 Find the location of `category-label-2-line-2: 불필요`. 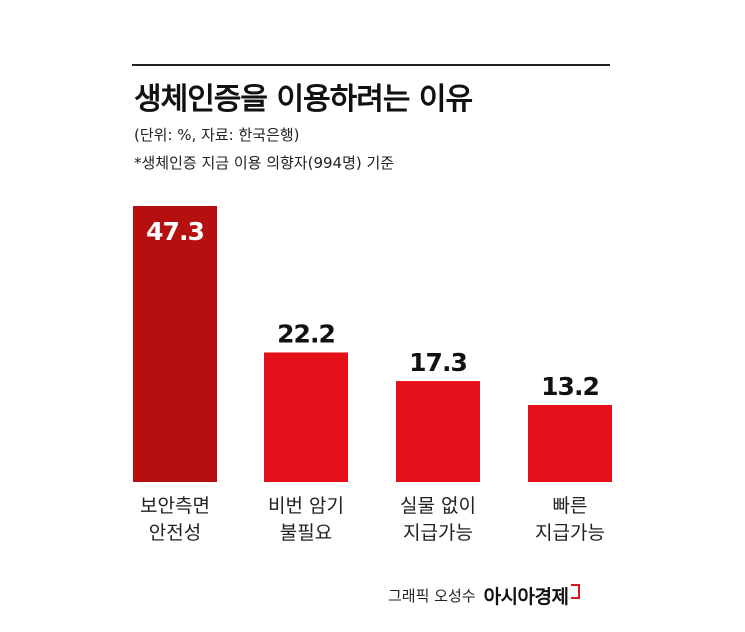

category-label-2-line-2: 불필요 is located at coordinates (306, 533).